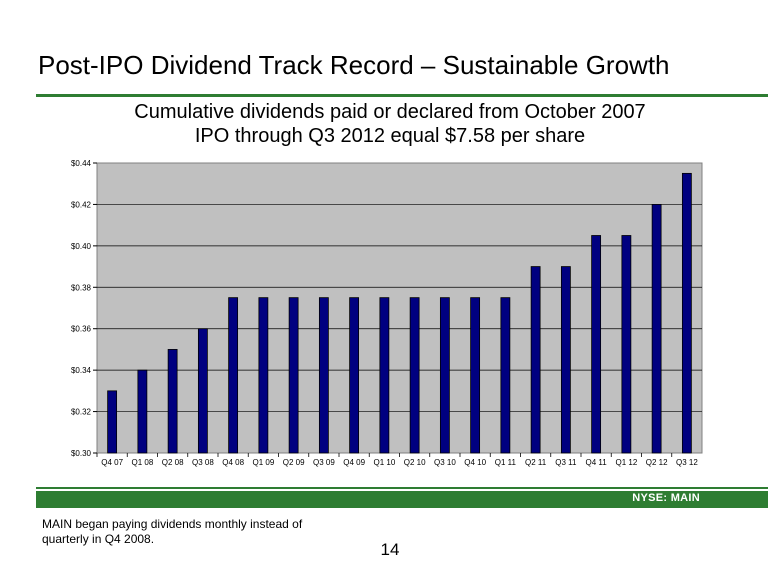  I want to click on x-tick-label: Q1 12, so click(626, 462).